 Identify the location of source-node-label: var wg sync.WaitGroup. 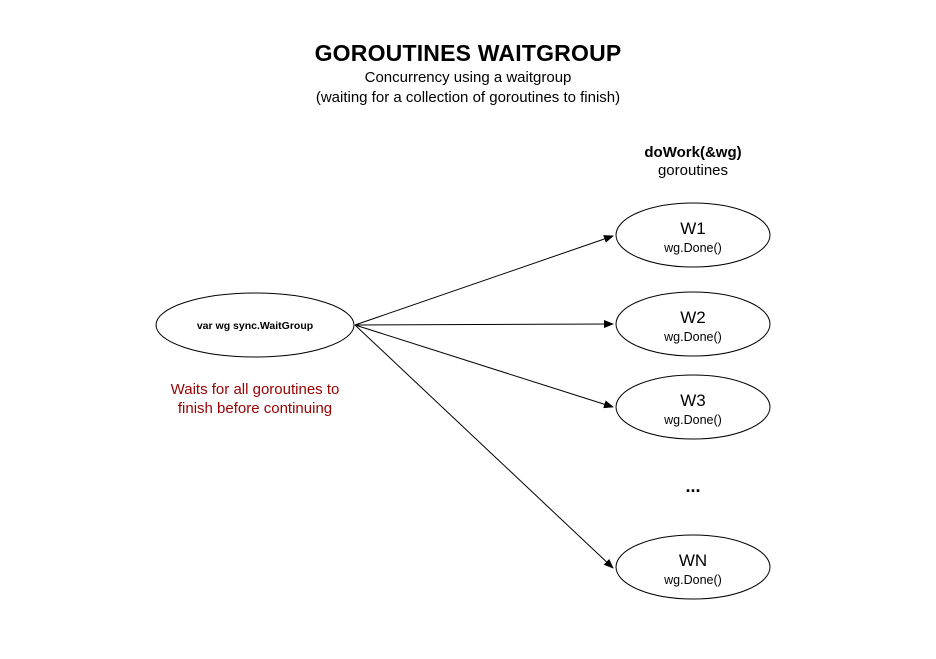
(255, 326).